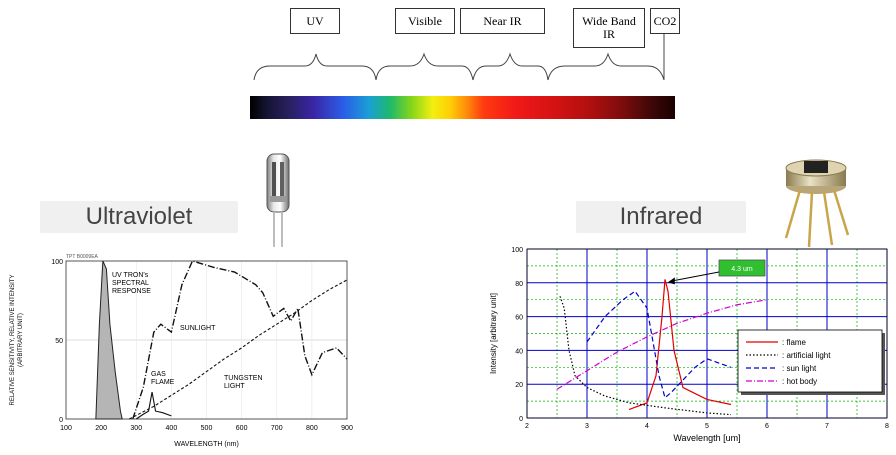 This screenshot has height=455, width=896. I want to click on ir-x-tick-label: 7, so click(827, 426).